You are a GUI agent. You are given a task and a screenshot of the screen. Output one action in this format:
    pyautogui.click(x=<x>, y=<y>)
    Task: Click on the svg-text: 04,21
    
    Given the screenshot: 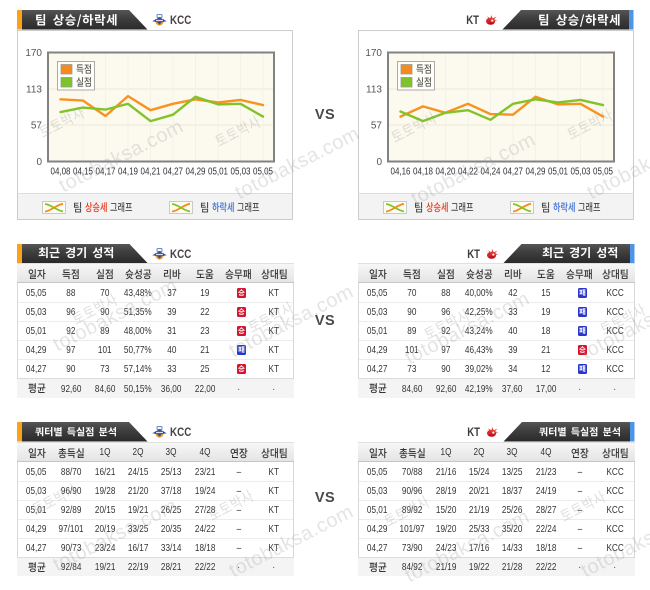 What is the action you would take?
    pyautogui.click(x=151, y=171)
    